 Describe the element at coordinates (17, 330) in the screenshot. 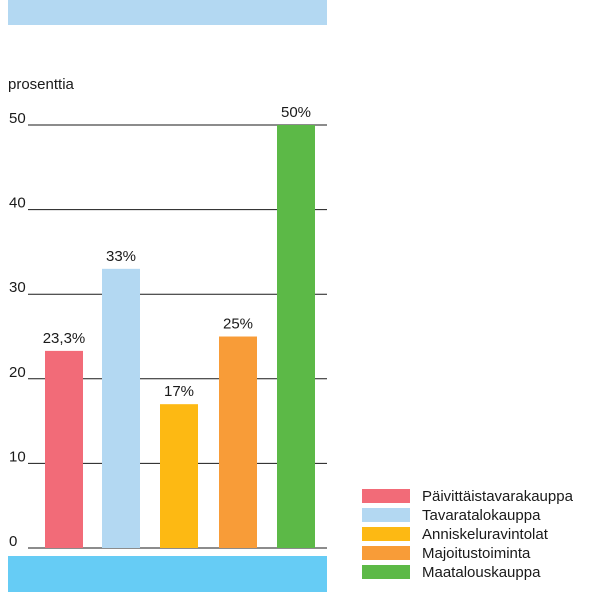

I see `y-axis-ticks: 0 10 20 30 40 50` at that location.